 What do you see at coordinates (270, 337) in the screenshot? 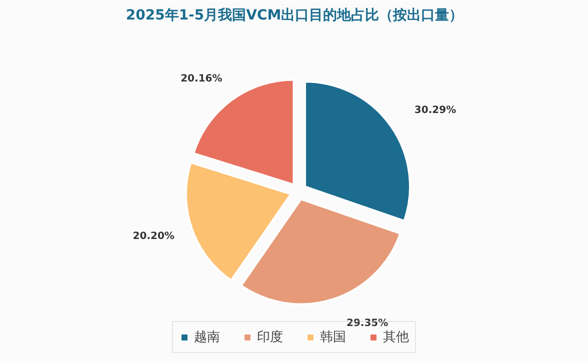
I see `legend-label: 印度` at bounding box center [270, 337].